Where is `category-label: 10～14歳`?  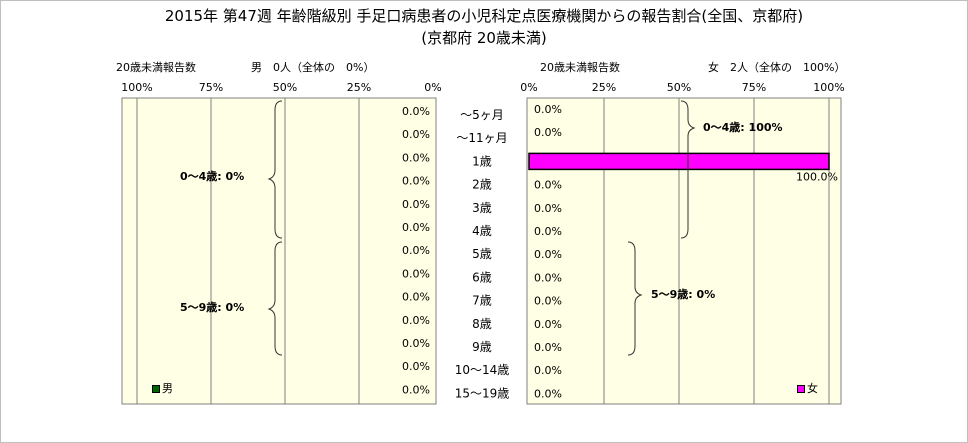
category-label: 10～14歳 is located at coordinates (482, 370).